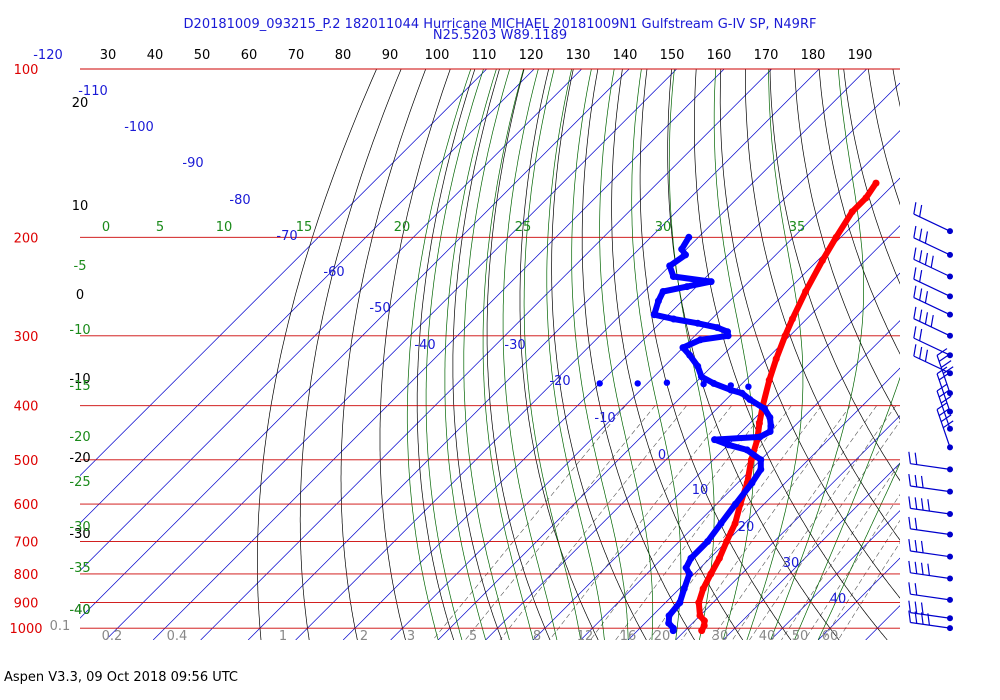 The height and width of the screenshot is (700, 1000). I want to click on isotherm-label: -70, so click(286, 236).